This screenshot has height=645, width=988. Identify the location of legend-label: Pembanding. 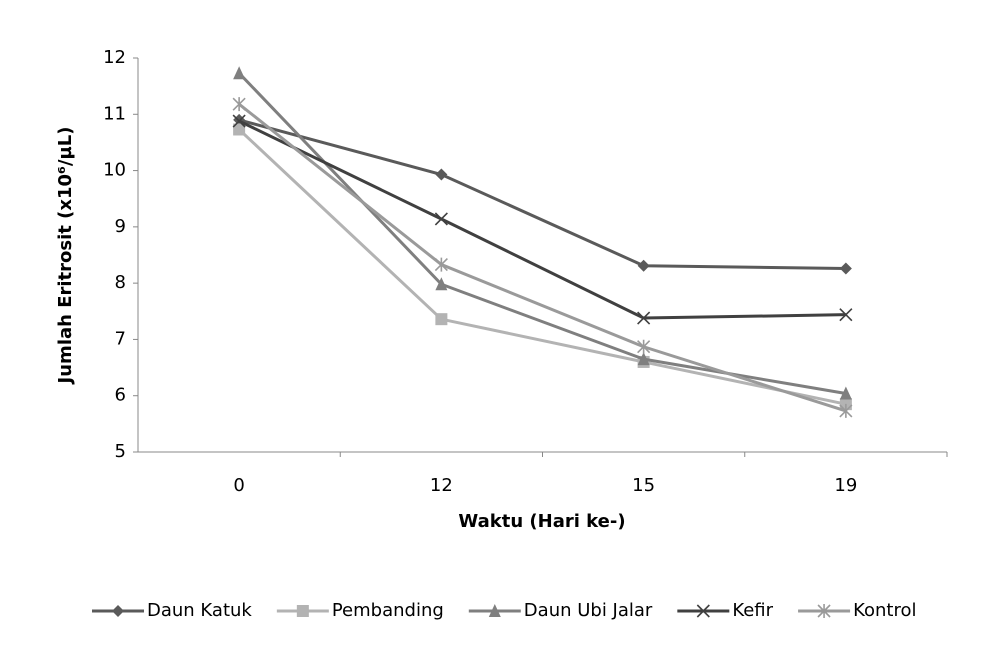
(388, 610).